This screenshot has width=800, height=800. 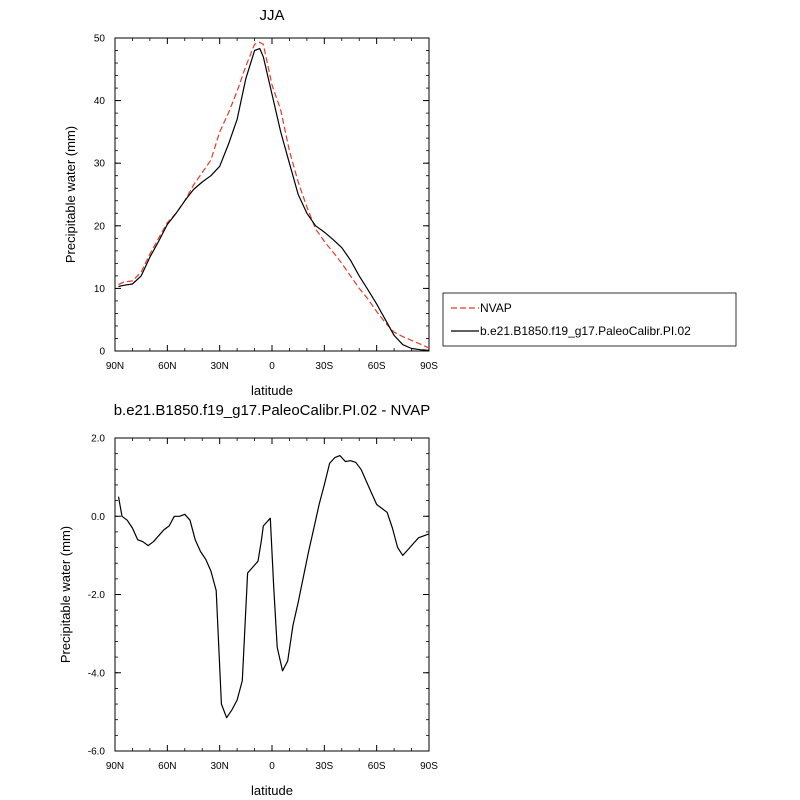 I want to click on top-chart-x-axis-label: latitude, so click(x=272, y=390).